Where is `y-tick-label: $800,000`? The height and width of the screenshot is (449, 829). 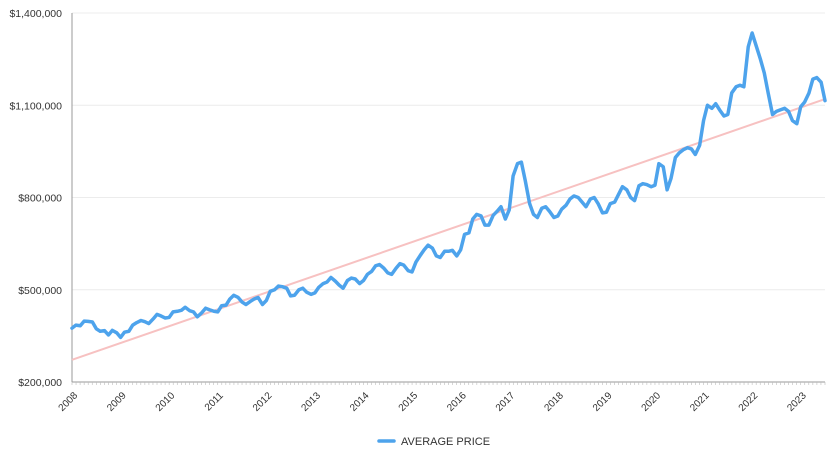
y-tick-label: $800,000 is located at coordinates (40, 199).